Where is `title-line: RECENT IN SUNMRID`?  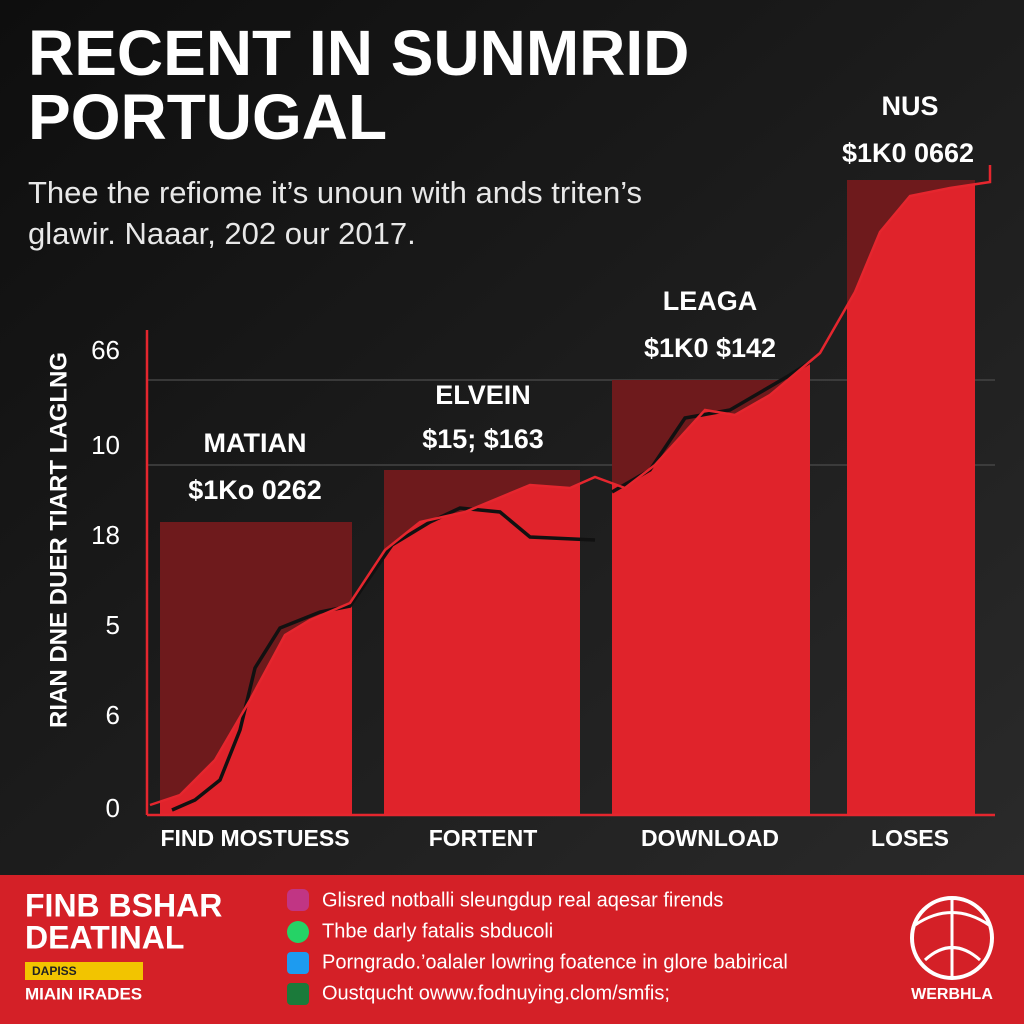 title-line: RECENT IN SUNMRID is located at coordinates (358, 53).